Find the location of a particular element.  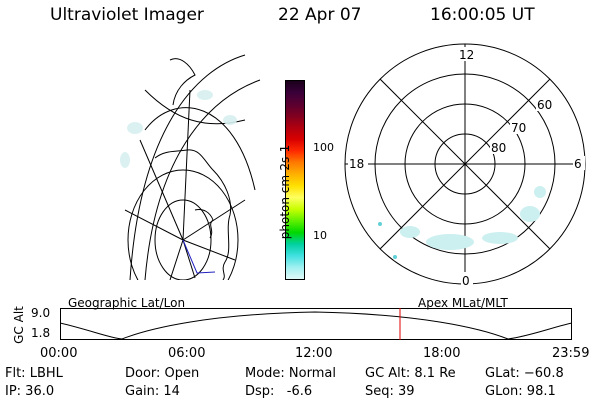

timeline-x-tick-1800: 18:00 is located at coordinates (442, 353).